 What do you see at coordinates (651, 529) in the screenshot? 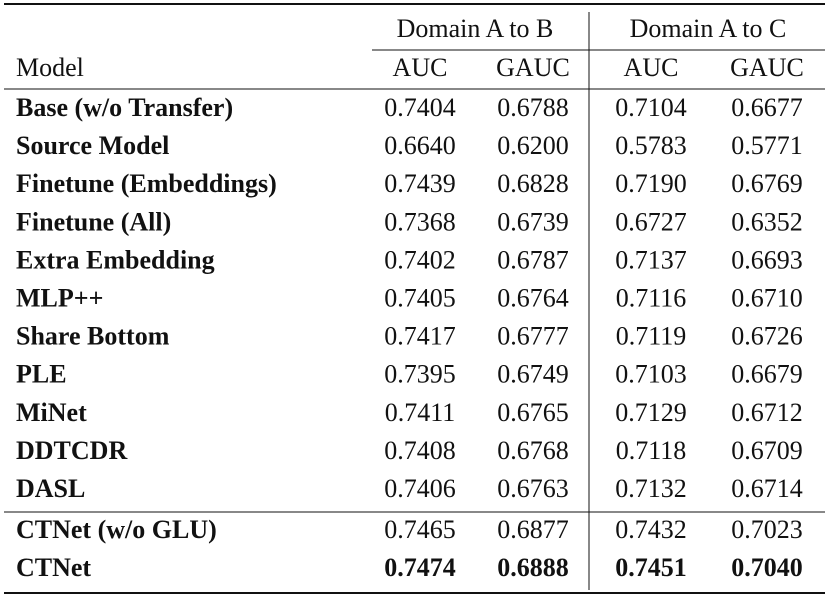
I see `metric-value: 0.7432` at bounding box center [651, 529].